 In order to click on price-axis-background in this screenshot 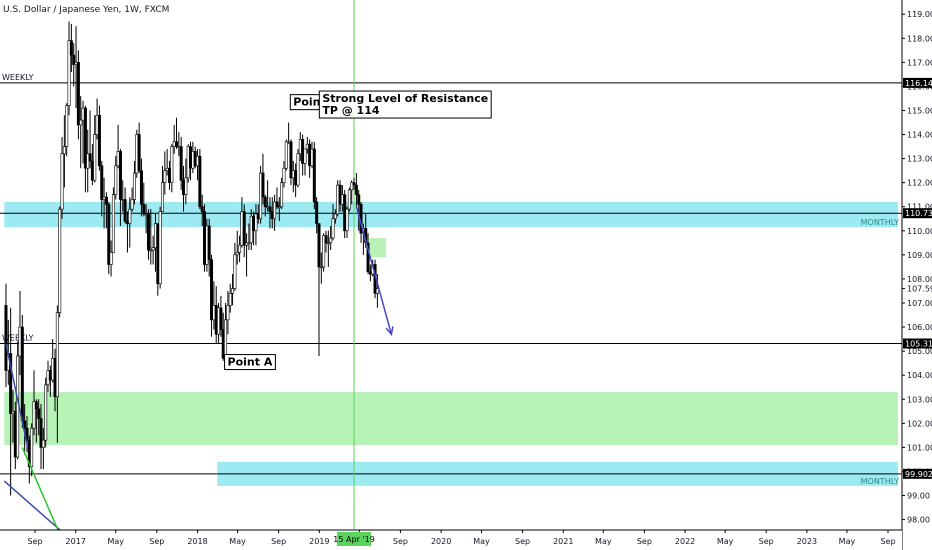, I will do `click(917, 275)`.